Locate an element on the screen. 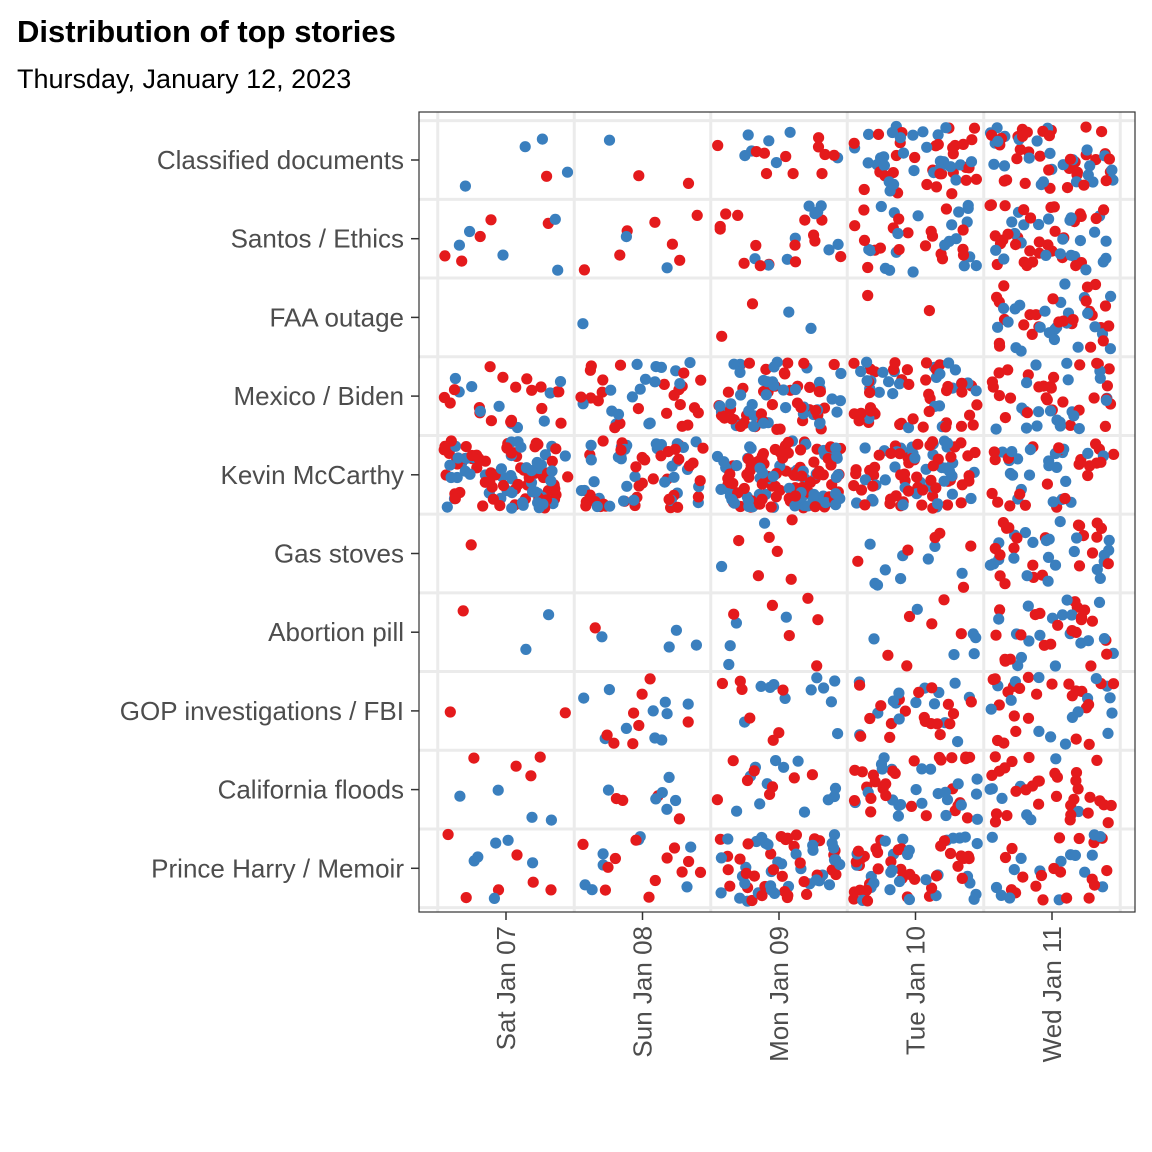 The height and width of the screenshot is (1152, 1152). x-tick-label: Sun Jan 08 is located at coordinates (643, 992).